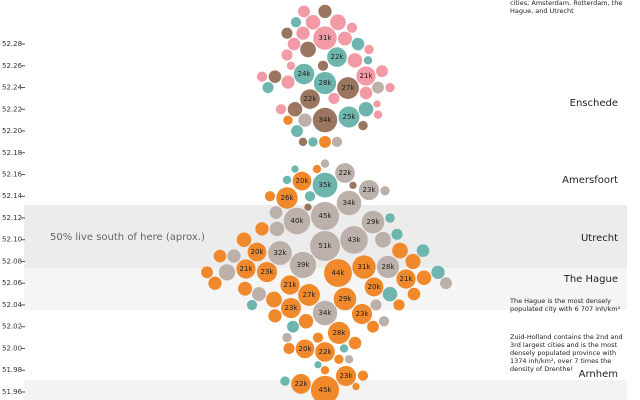 The image size is (640, 400). I want to click on city-label: Arnhem, so click(598, 374).